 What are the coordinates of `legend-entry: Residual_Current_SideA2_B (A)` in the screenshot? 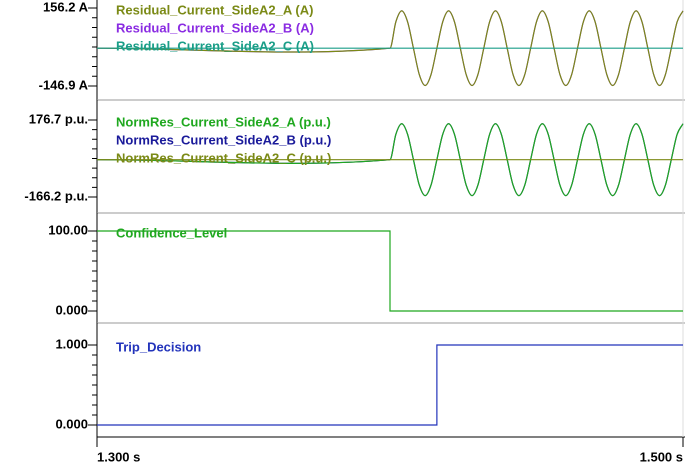 It's located at (215, 27).